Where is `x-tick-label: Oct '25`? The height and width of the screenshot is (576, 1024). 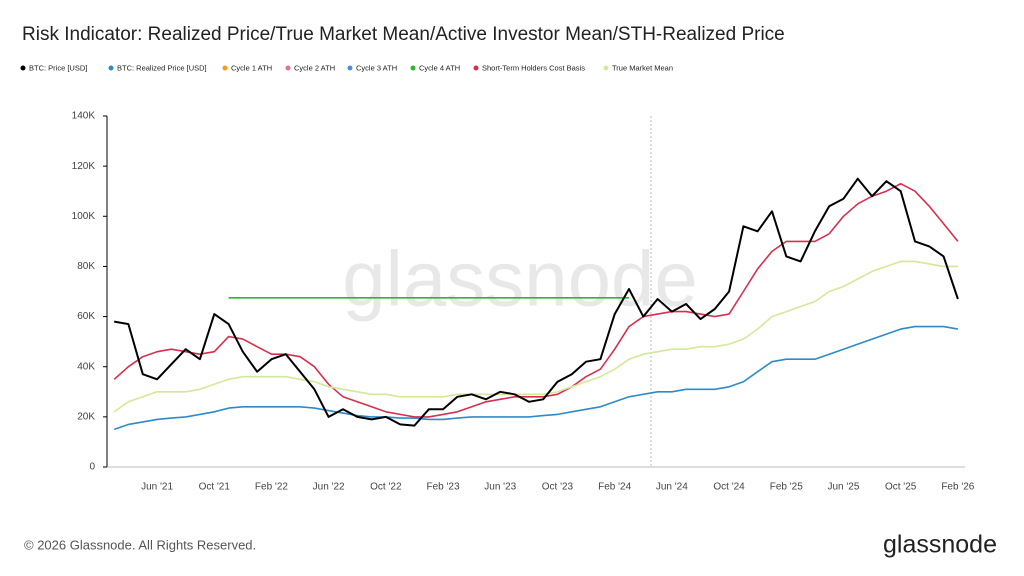
x-tick-label: Oct '25 is located at coordinates (901, 487).